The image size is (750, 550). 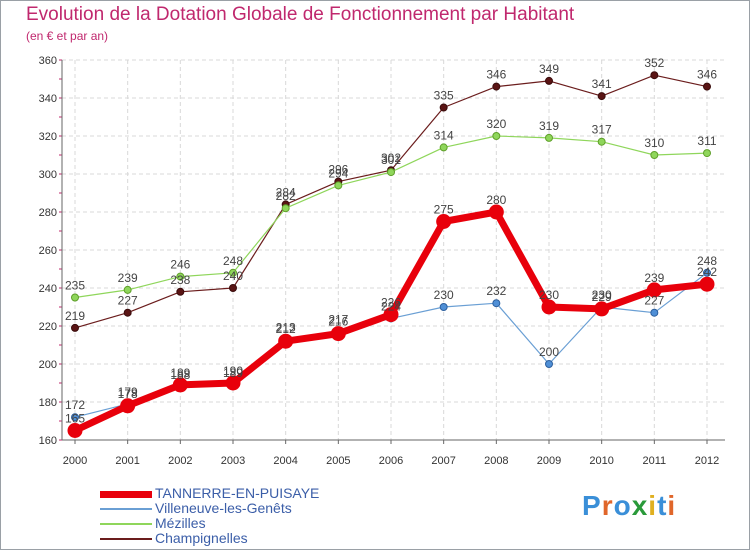 I want to click on data-label-0-2008: 280, so click(x=496, y=200).